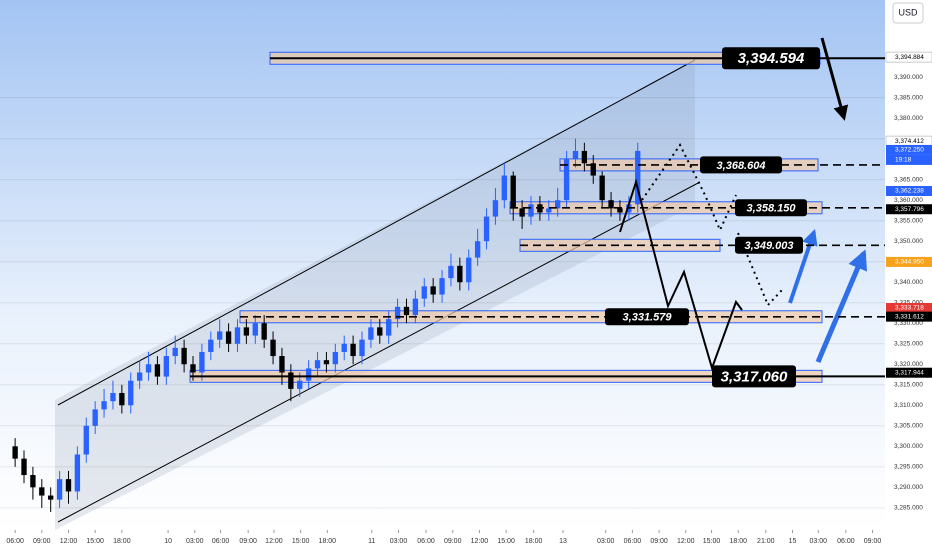 Image resolution: width=932 pixels, height=550 pixels. I want to click on price-axis, so click(908, 275).